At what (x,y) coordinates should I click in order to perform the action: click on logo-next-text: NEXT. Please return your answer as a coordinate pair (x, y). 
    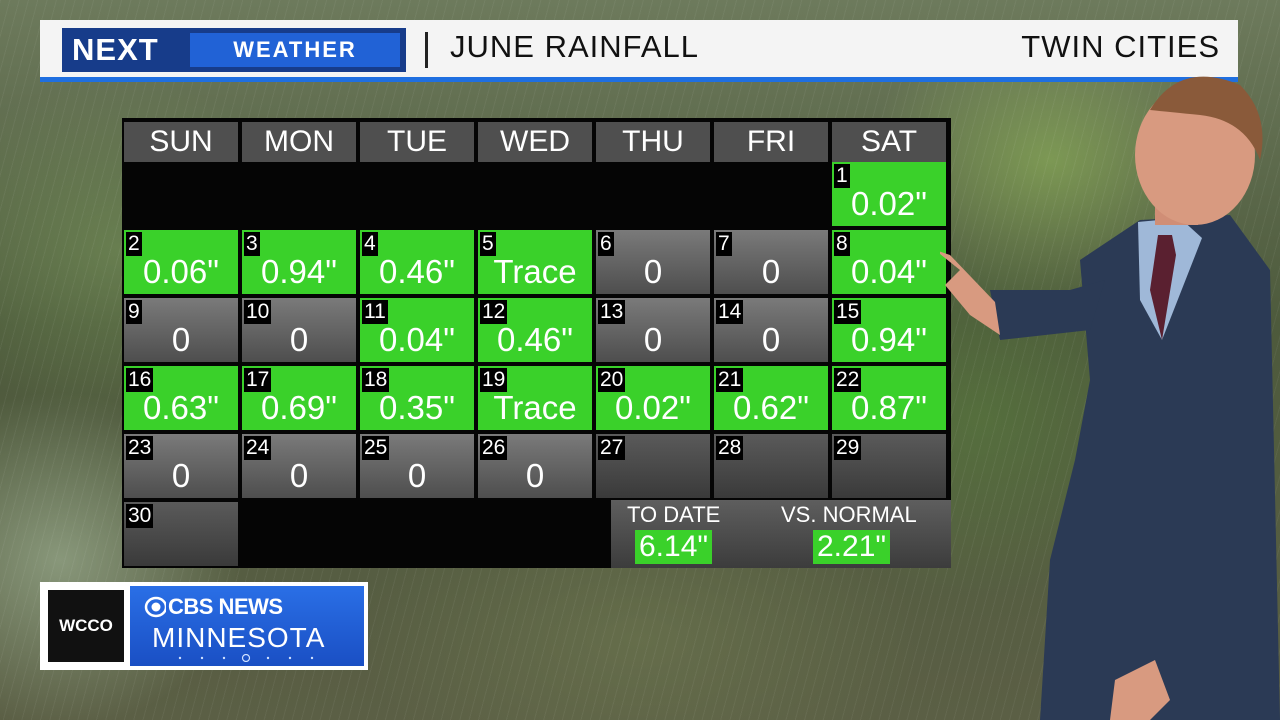
    Looking at the image, I should click on (115, 49).